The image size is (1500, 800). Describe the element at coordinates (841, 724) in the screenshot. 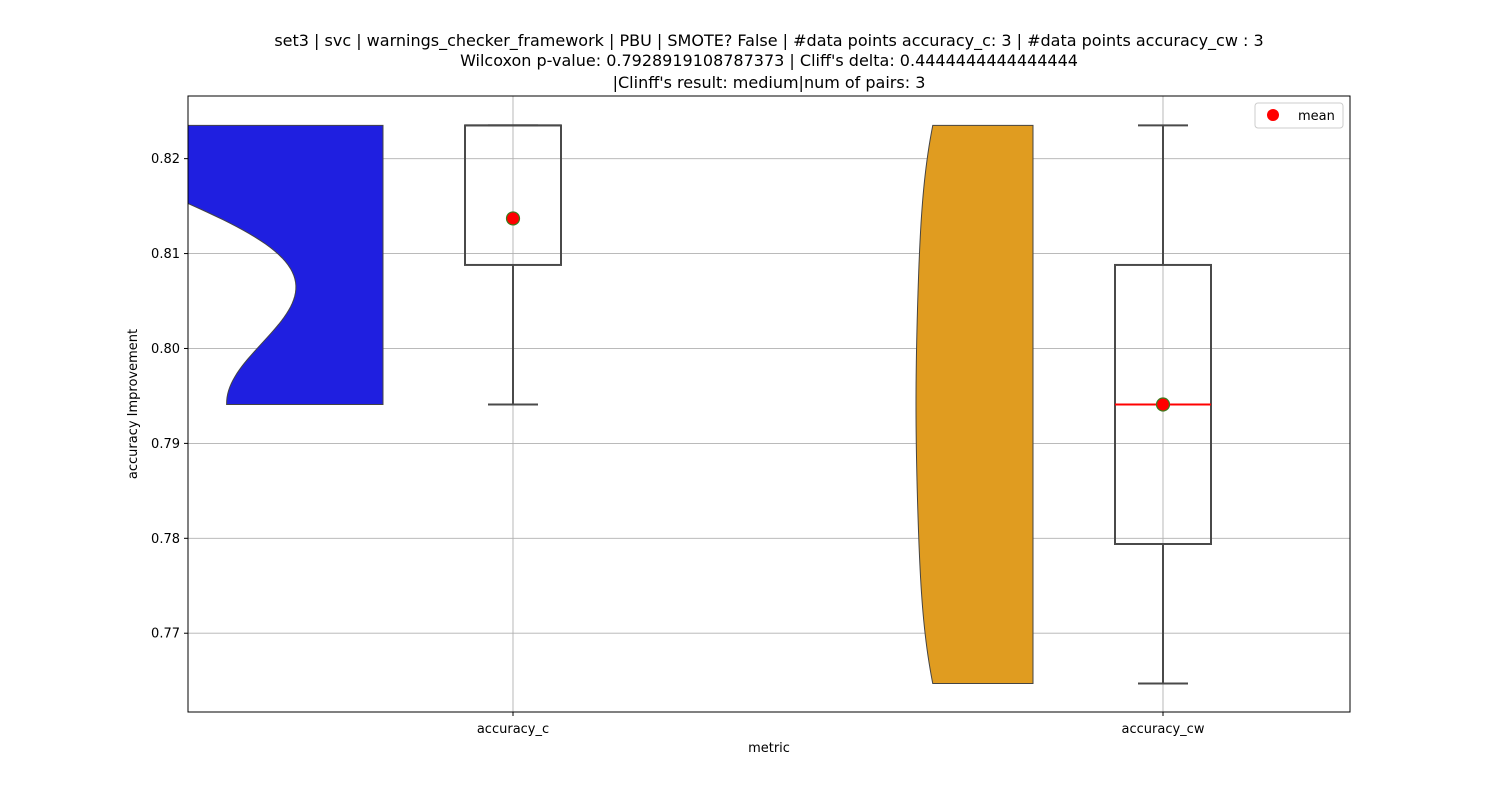

I see `x-axis-ticks: accuracy_c accuracy_cw` at that location.